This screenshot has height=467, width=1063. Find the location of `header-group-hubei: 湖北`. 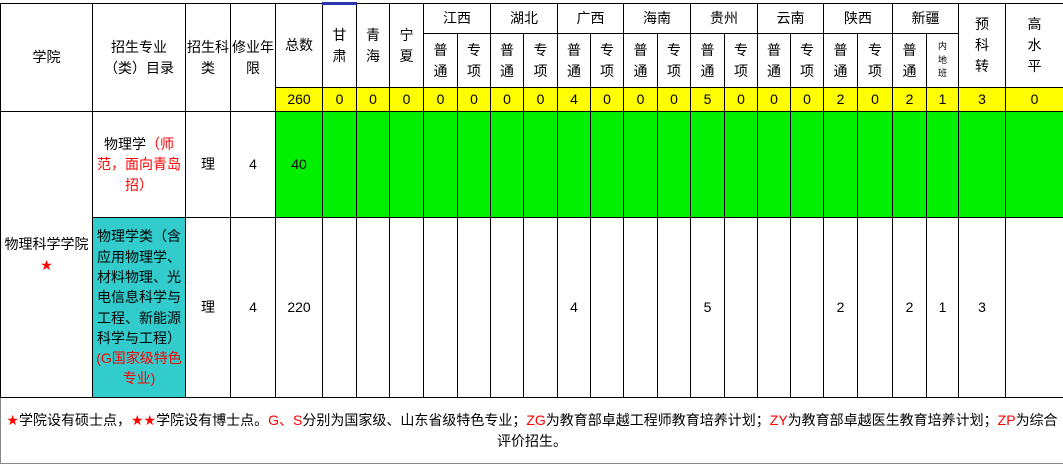

header-group-hubei: 湖北 is located at coordinates (524, 18).